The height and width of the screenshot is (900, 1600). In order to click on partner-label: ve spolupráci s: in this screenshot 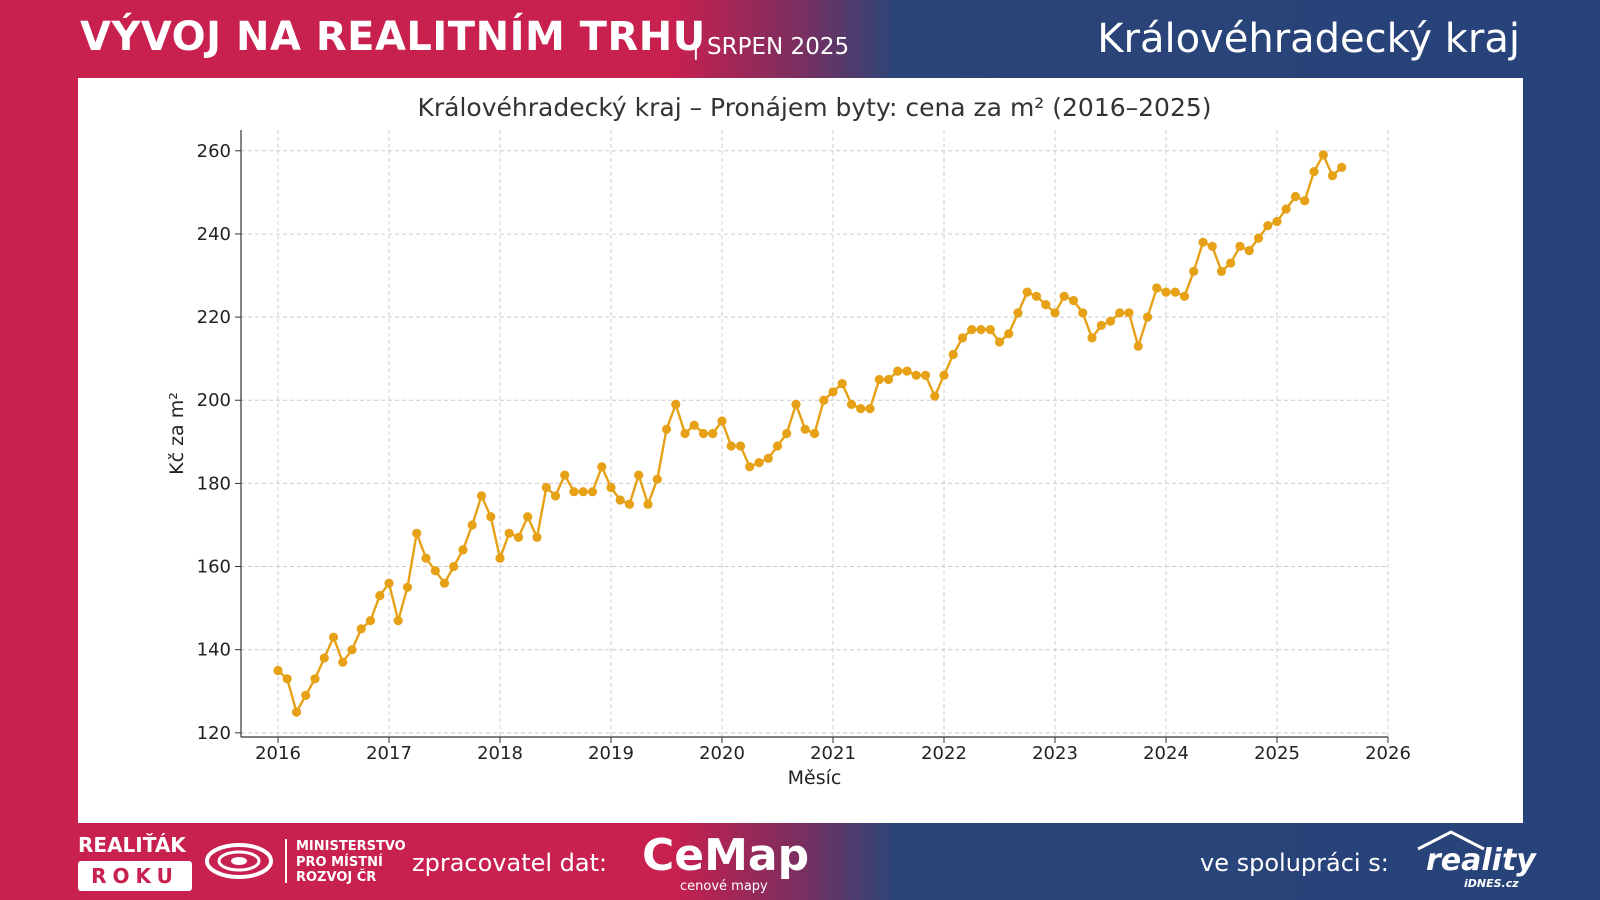, I will do `click(1294, 863)`.